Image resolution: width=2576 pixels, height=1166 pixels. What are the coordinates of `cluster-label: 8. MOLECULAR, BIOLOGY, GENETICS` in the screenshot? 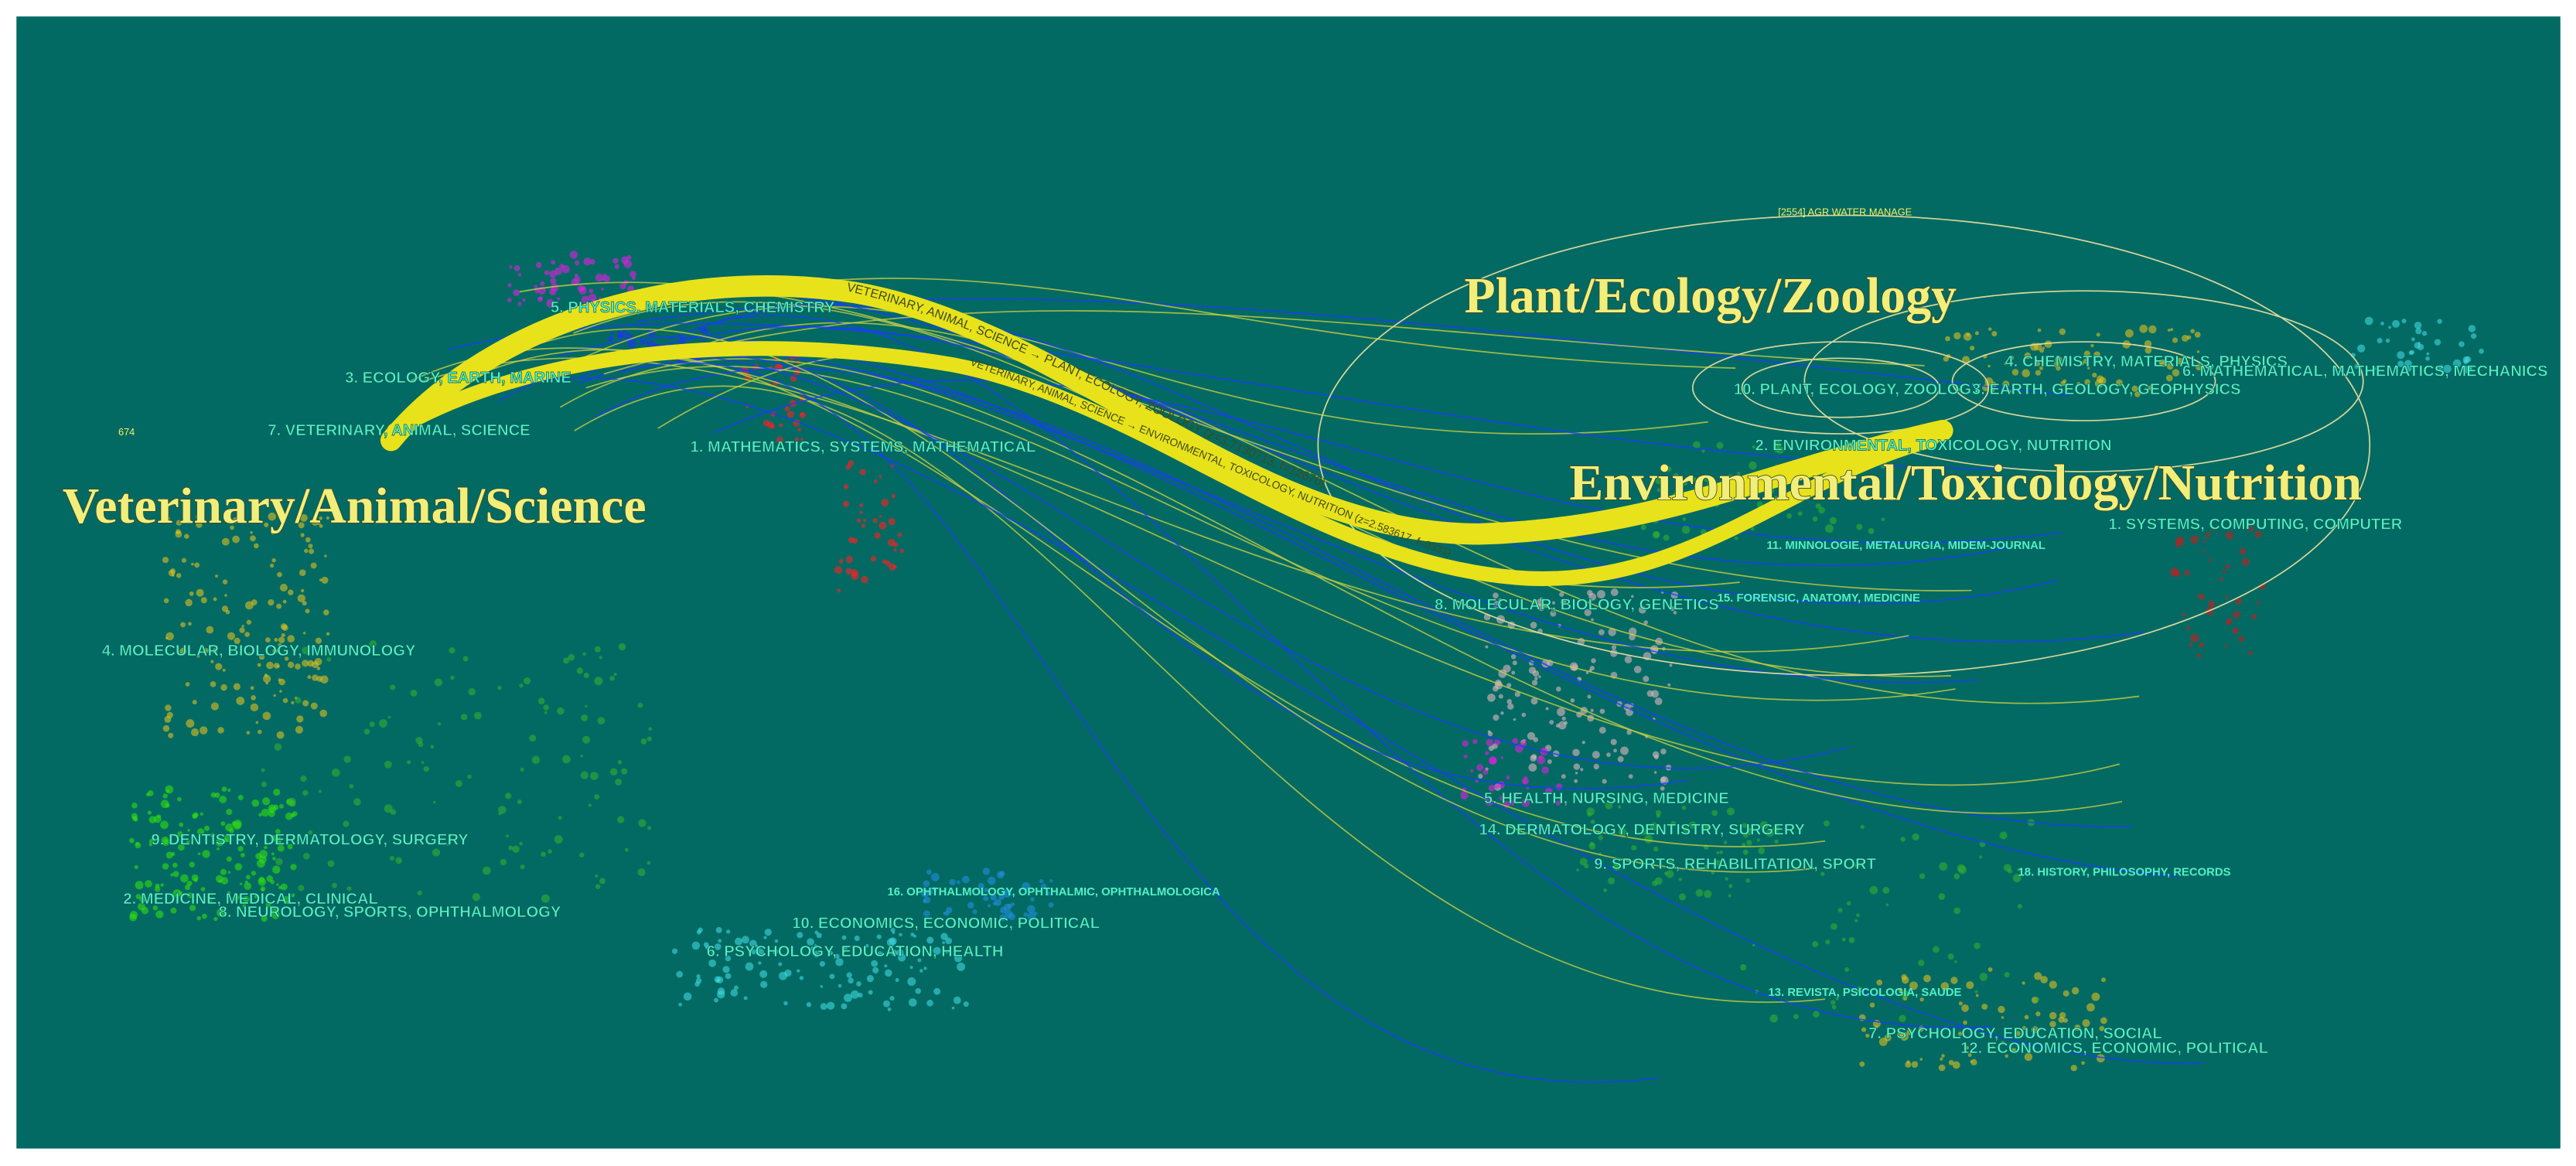 It's located at (1577, 604).